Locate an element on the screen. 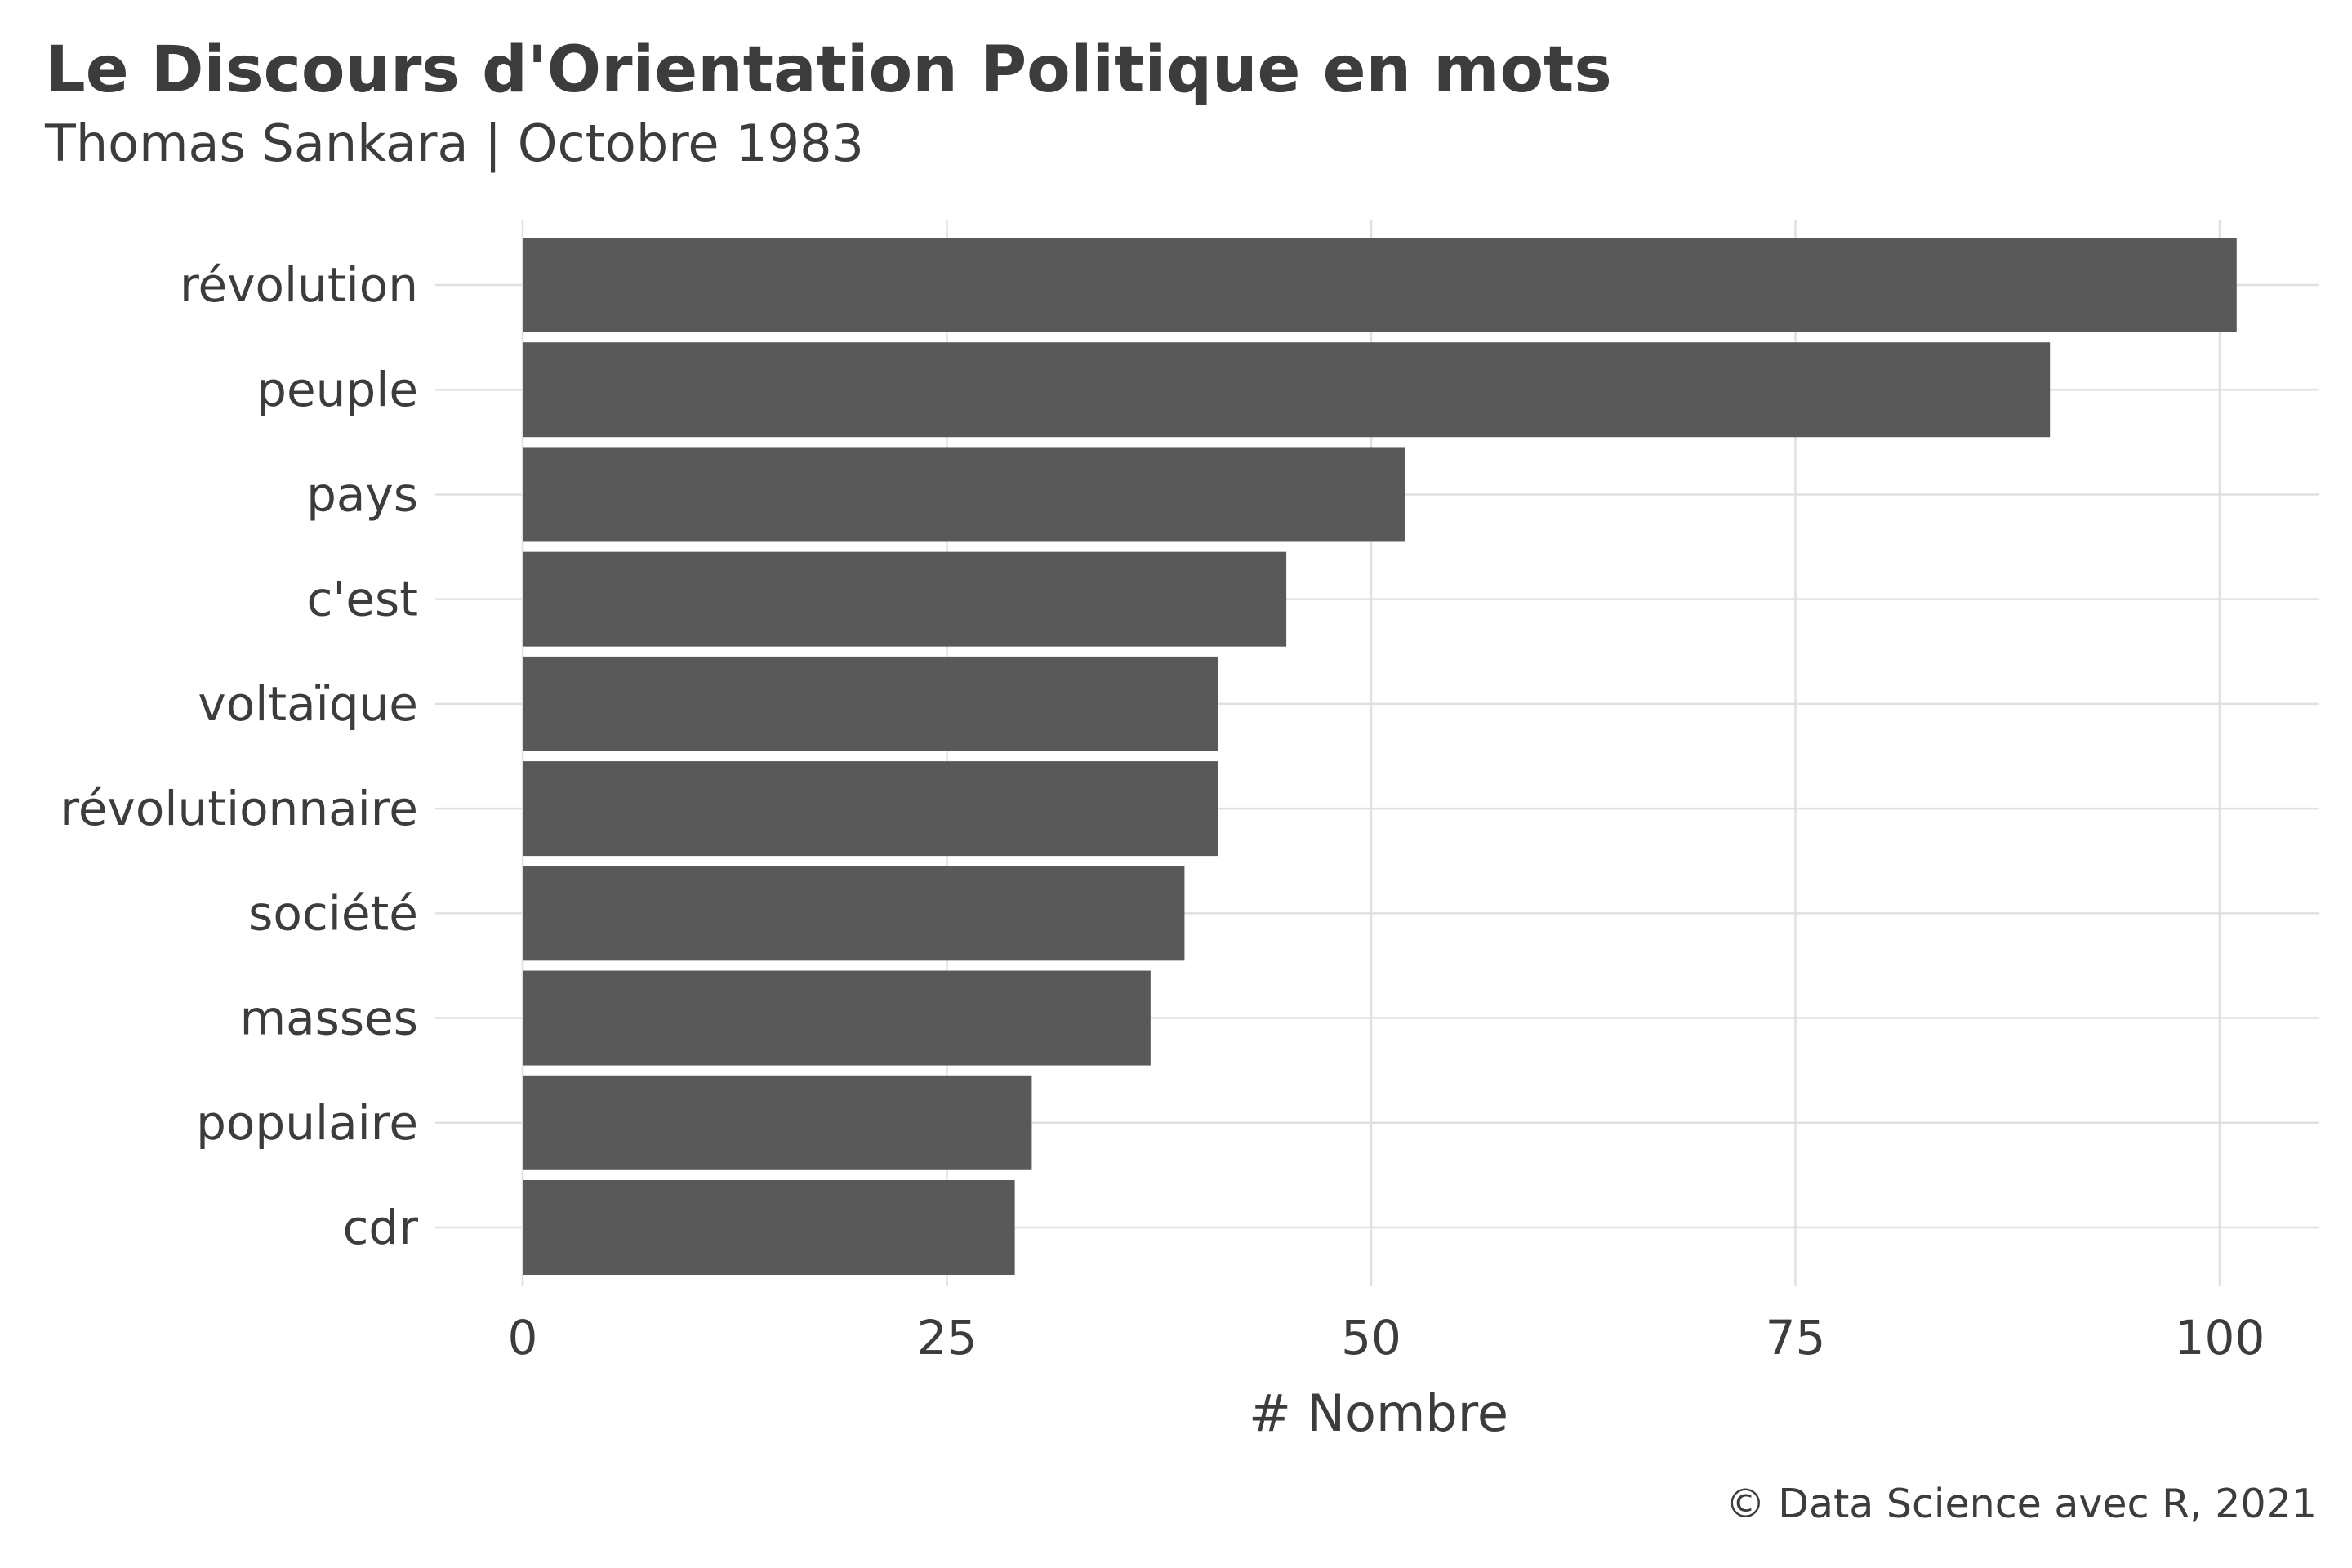 The image size is (2352, 1568). chart-subtitle: Thomas Sankara | Octobre 1983 is located at coordinates (454, 143).